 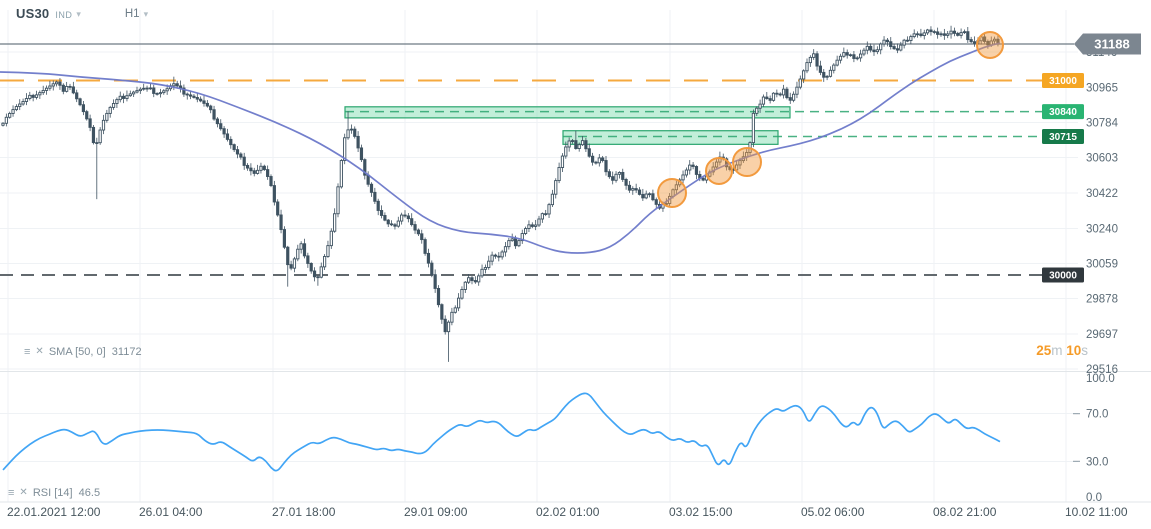 What do you see at coordinates (436, 512) in the screenshot?
I see `time-tick-label: 29.01 09:00` at bounding box center [436, 512].